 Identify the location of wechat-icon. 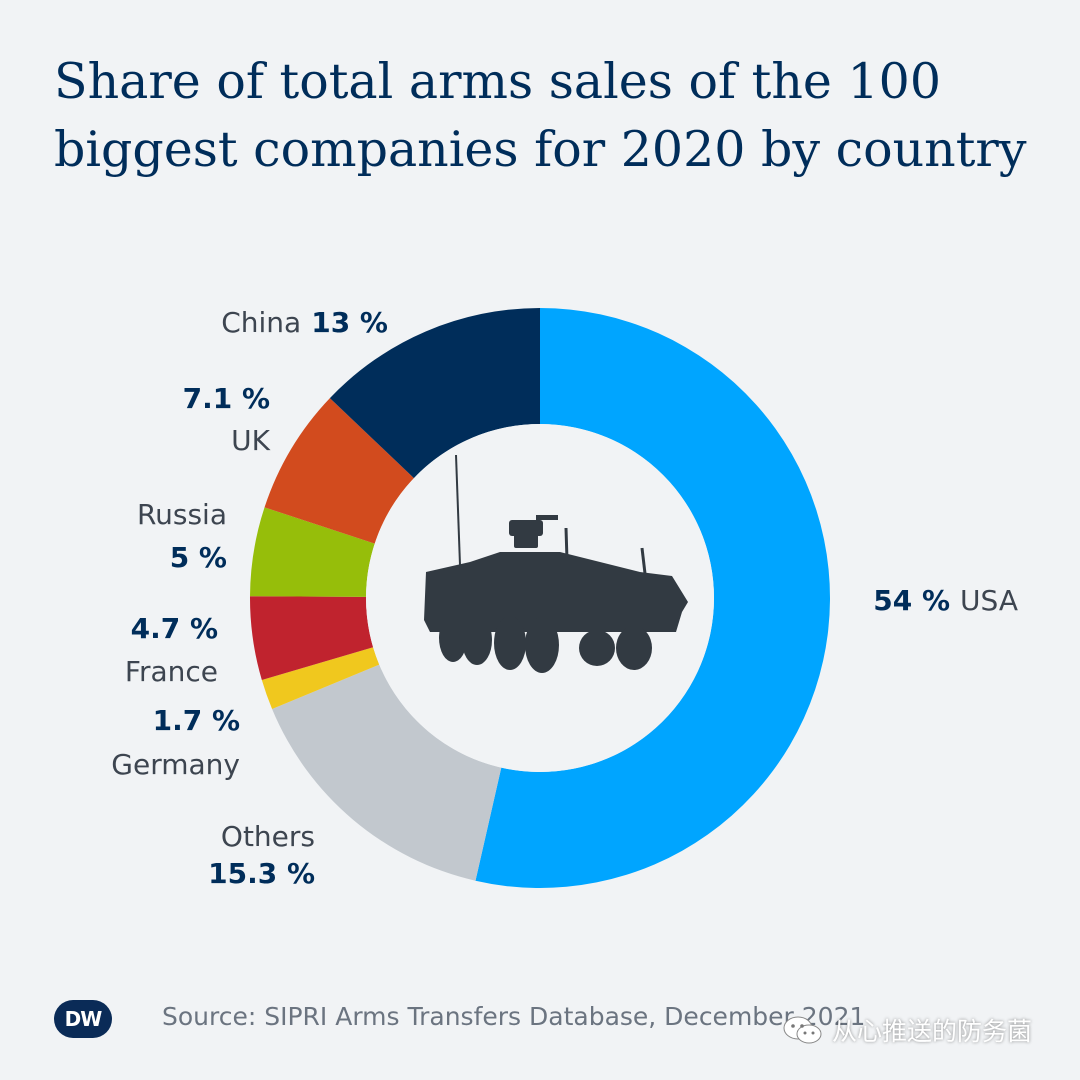
(802, 1030).